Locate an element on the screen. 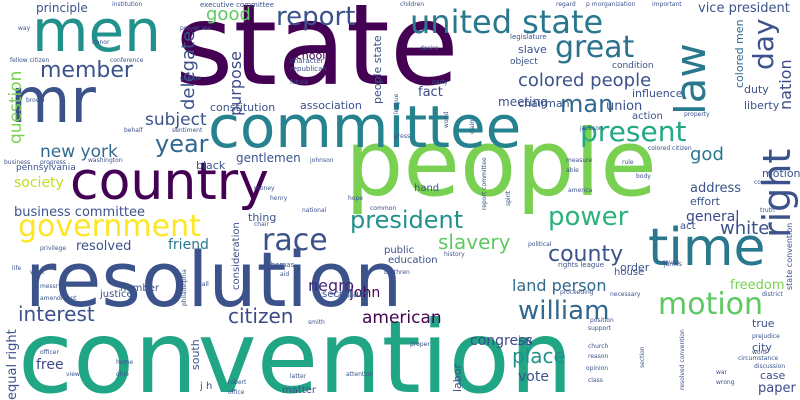  word-prejudice: prejudice is located at coordinates (766, 336).